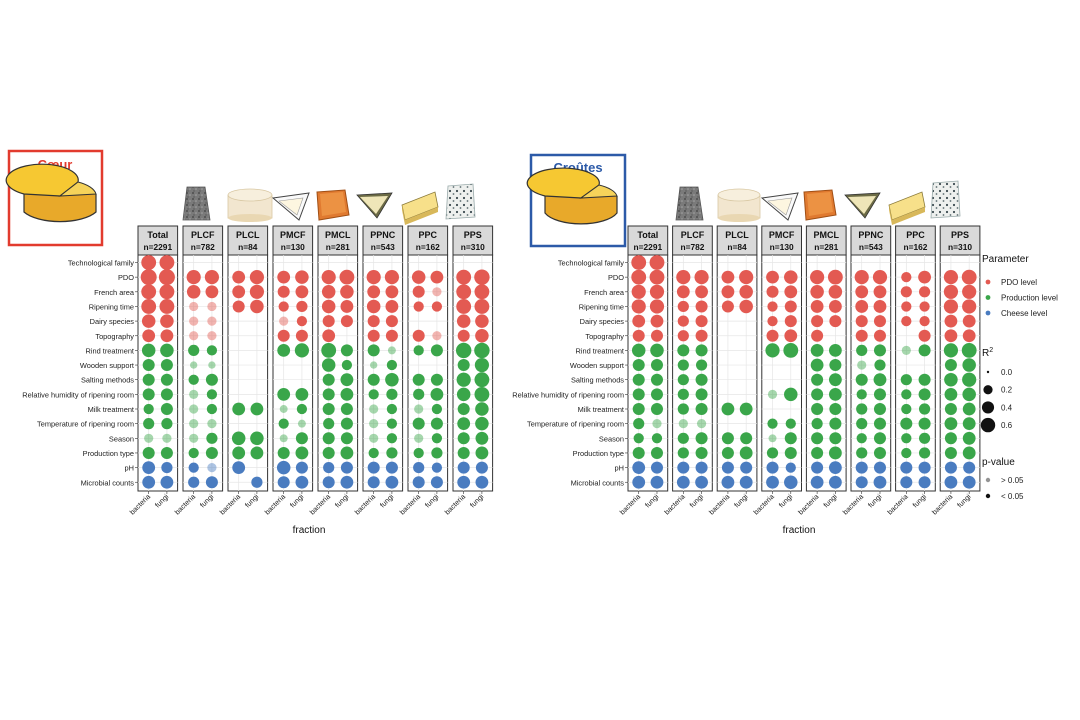 This screenshot has height=720, width=1080. What do you see at coordinates (473, 235) in the screenshot?
I see `facet-code: PPS` at bounding box center [473, 235].